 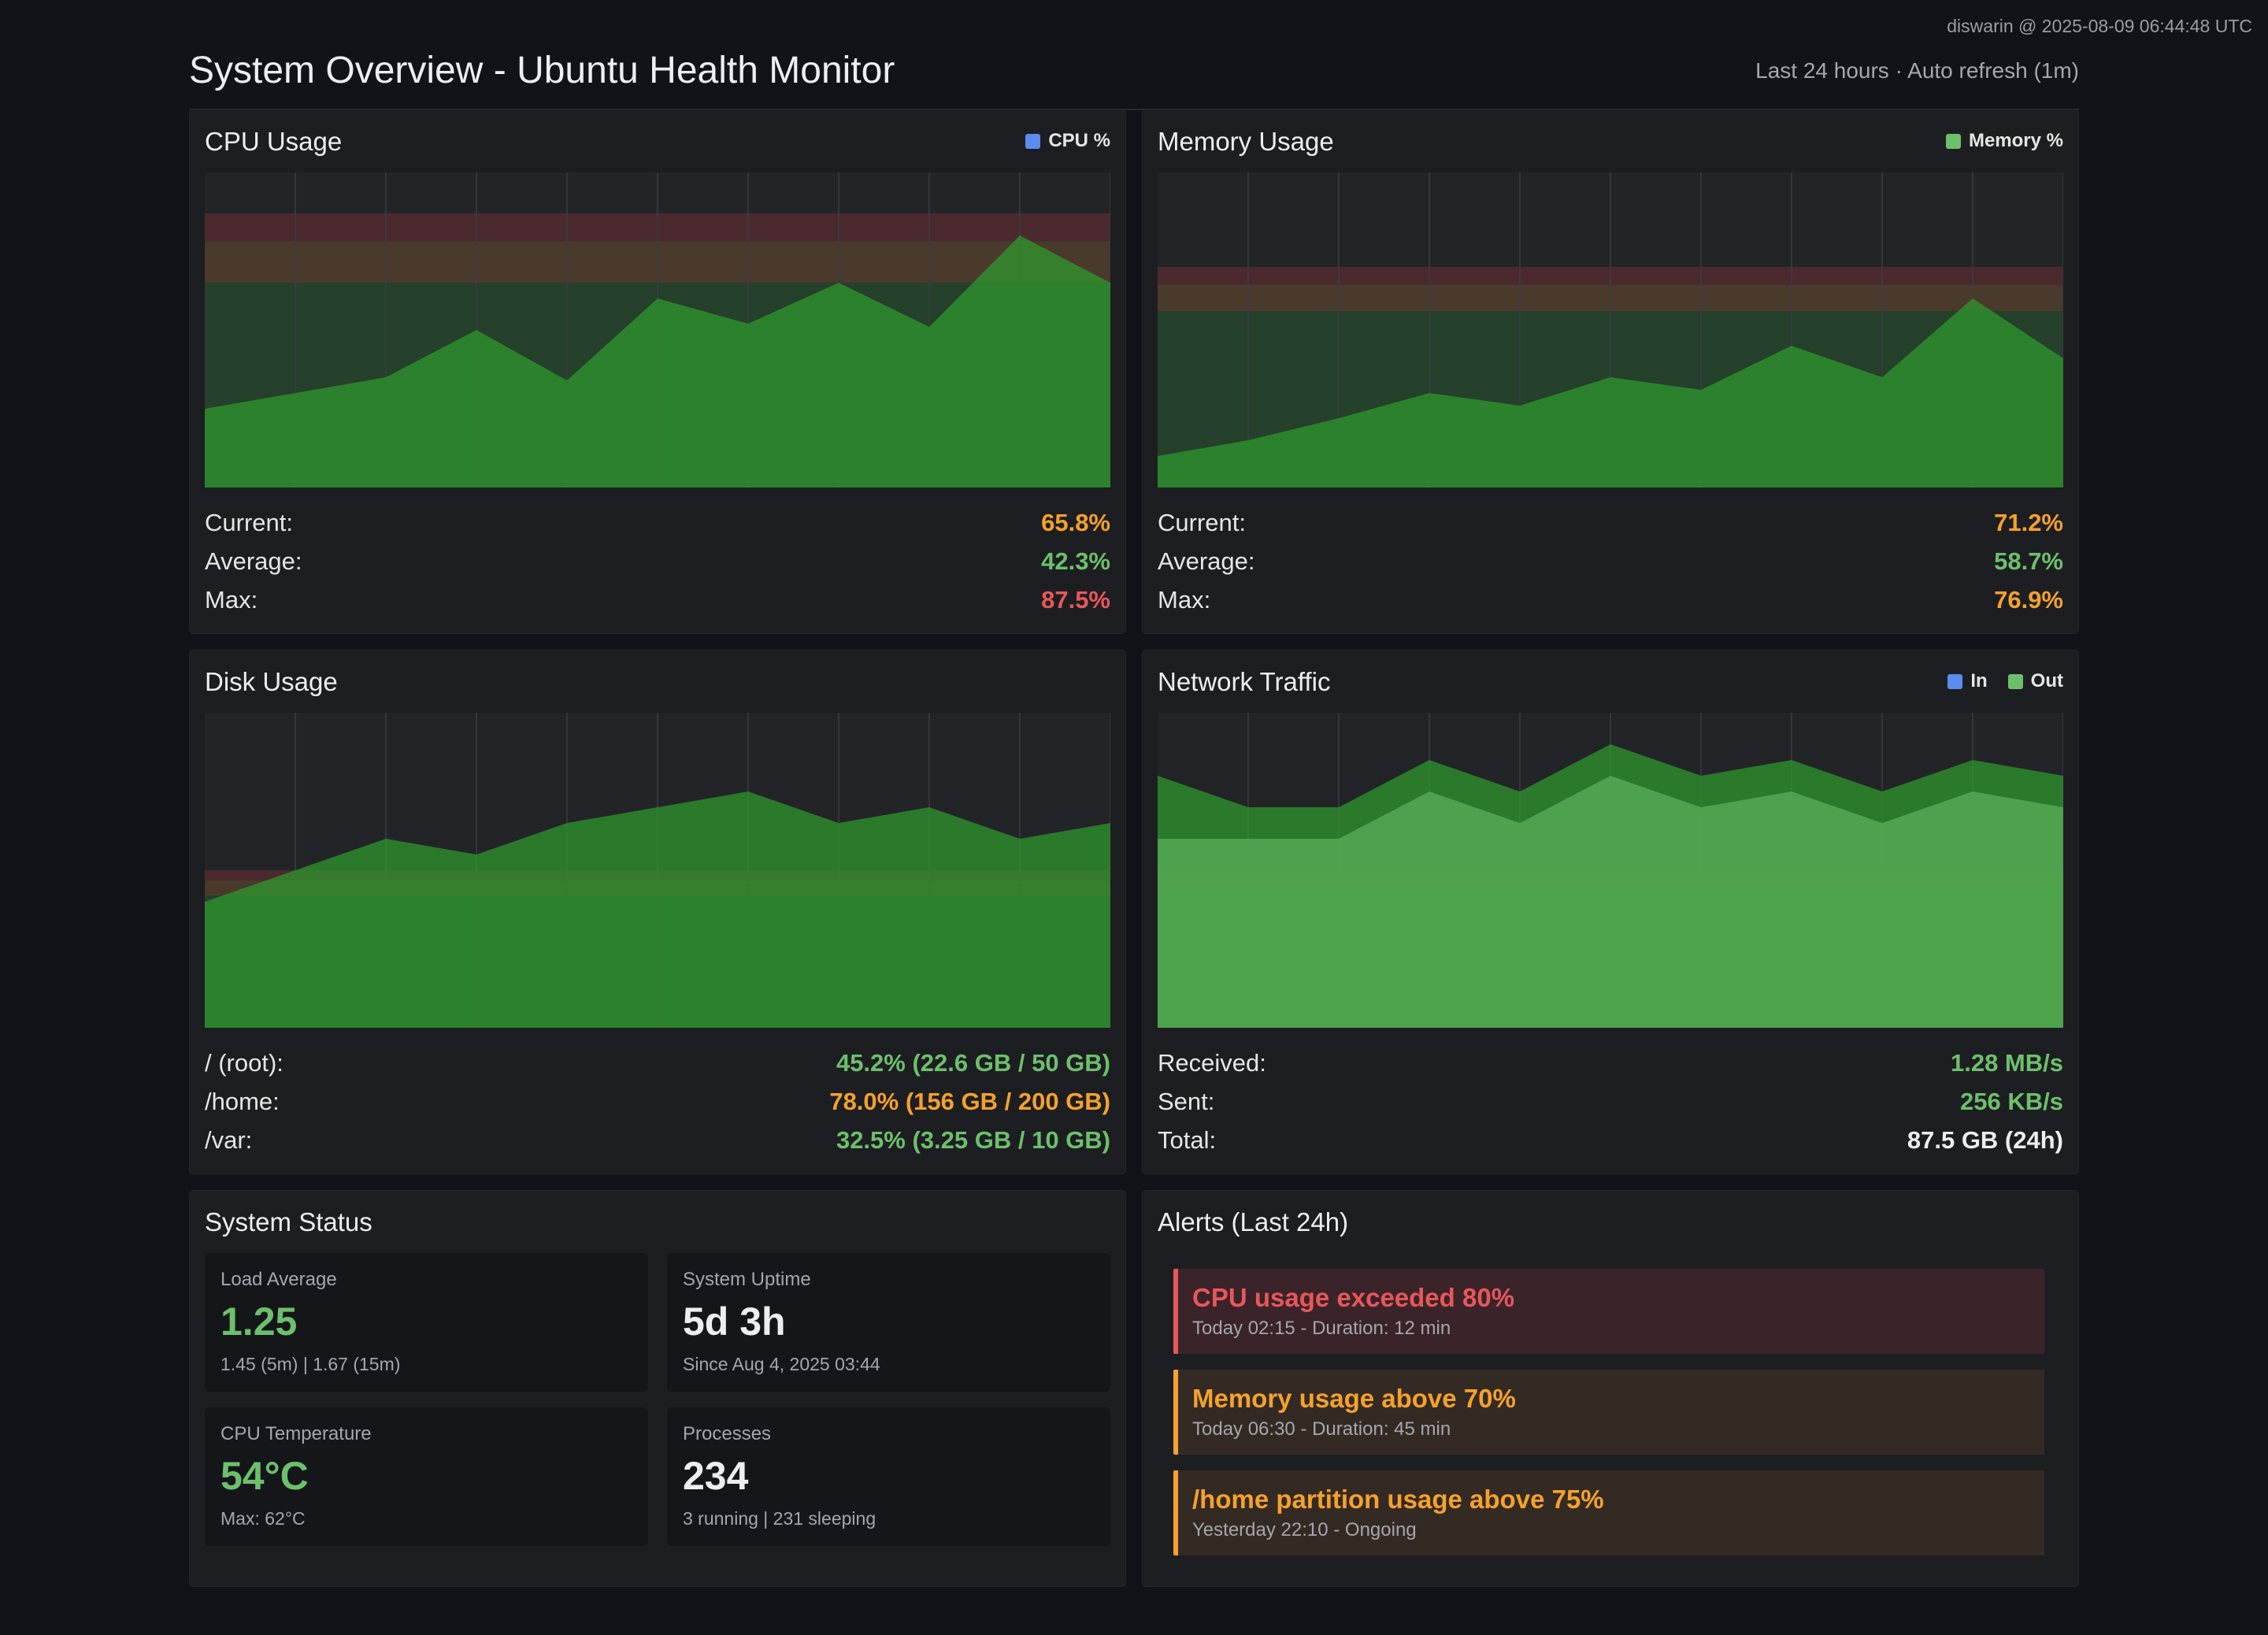 What do you see at coordinates (2046, 681) in the screenshot?
I see `legend-label: Out` at bounding box center [2046, 681].